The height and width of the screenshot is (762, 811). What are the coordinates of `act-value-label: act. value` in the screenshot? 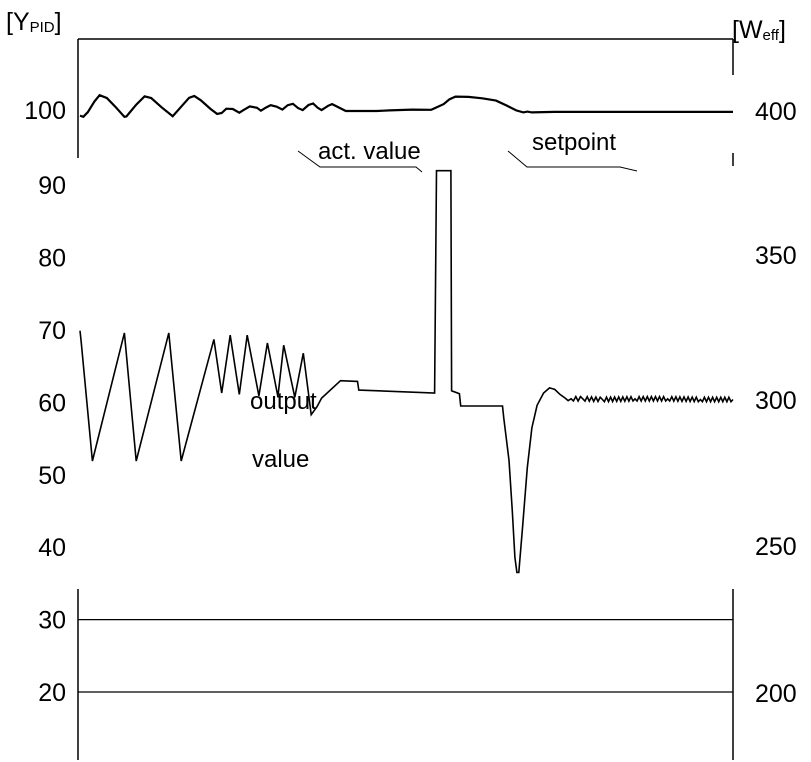 It's located at (369, 151).